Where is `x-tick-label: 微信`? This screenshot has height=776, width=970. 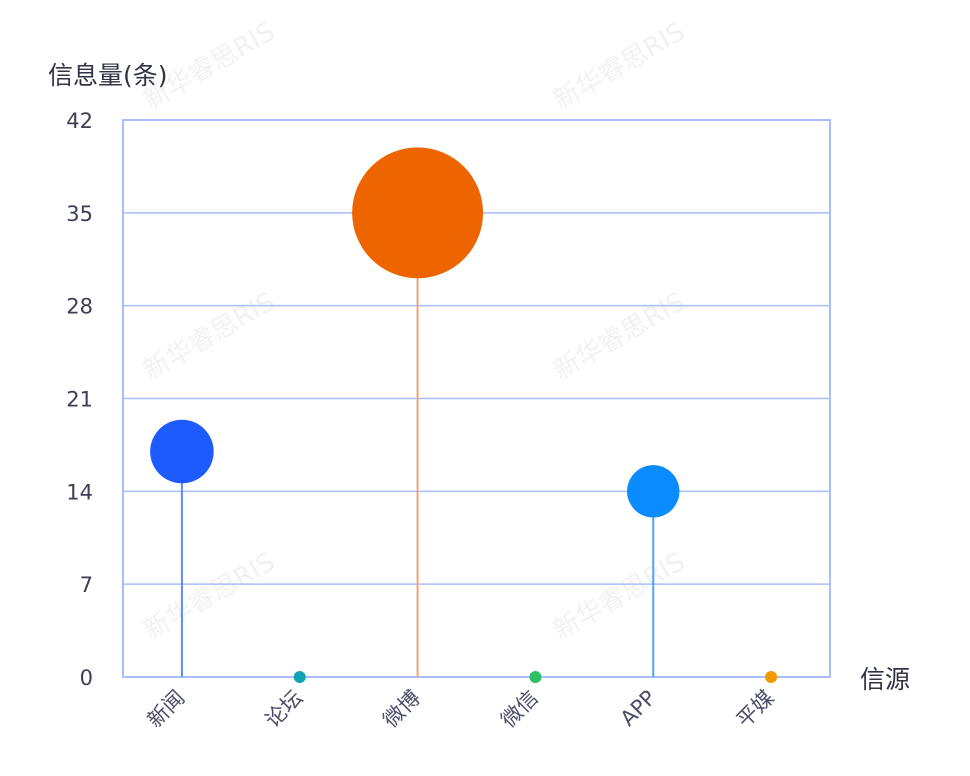 x-tick-label: 微信 is located at coordinates (519, 709).